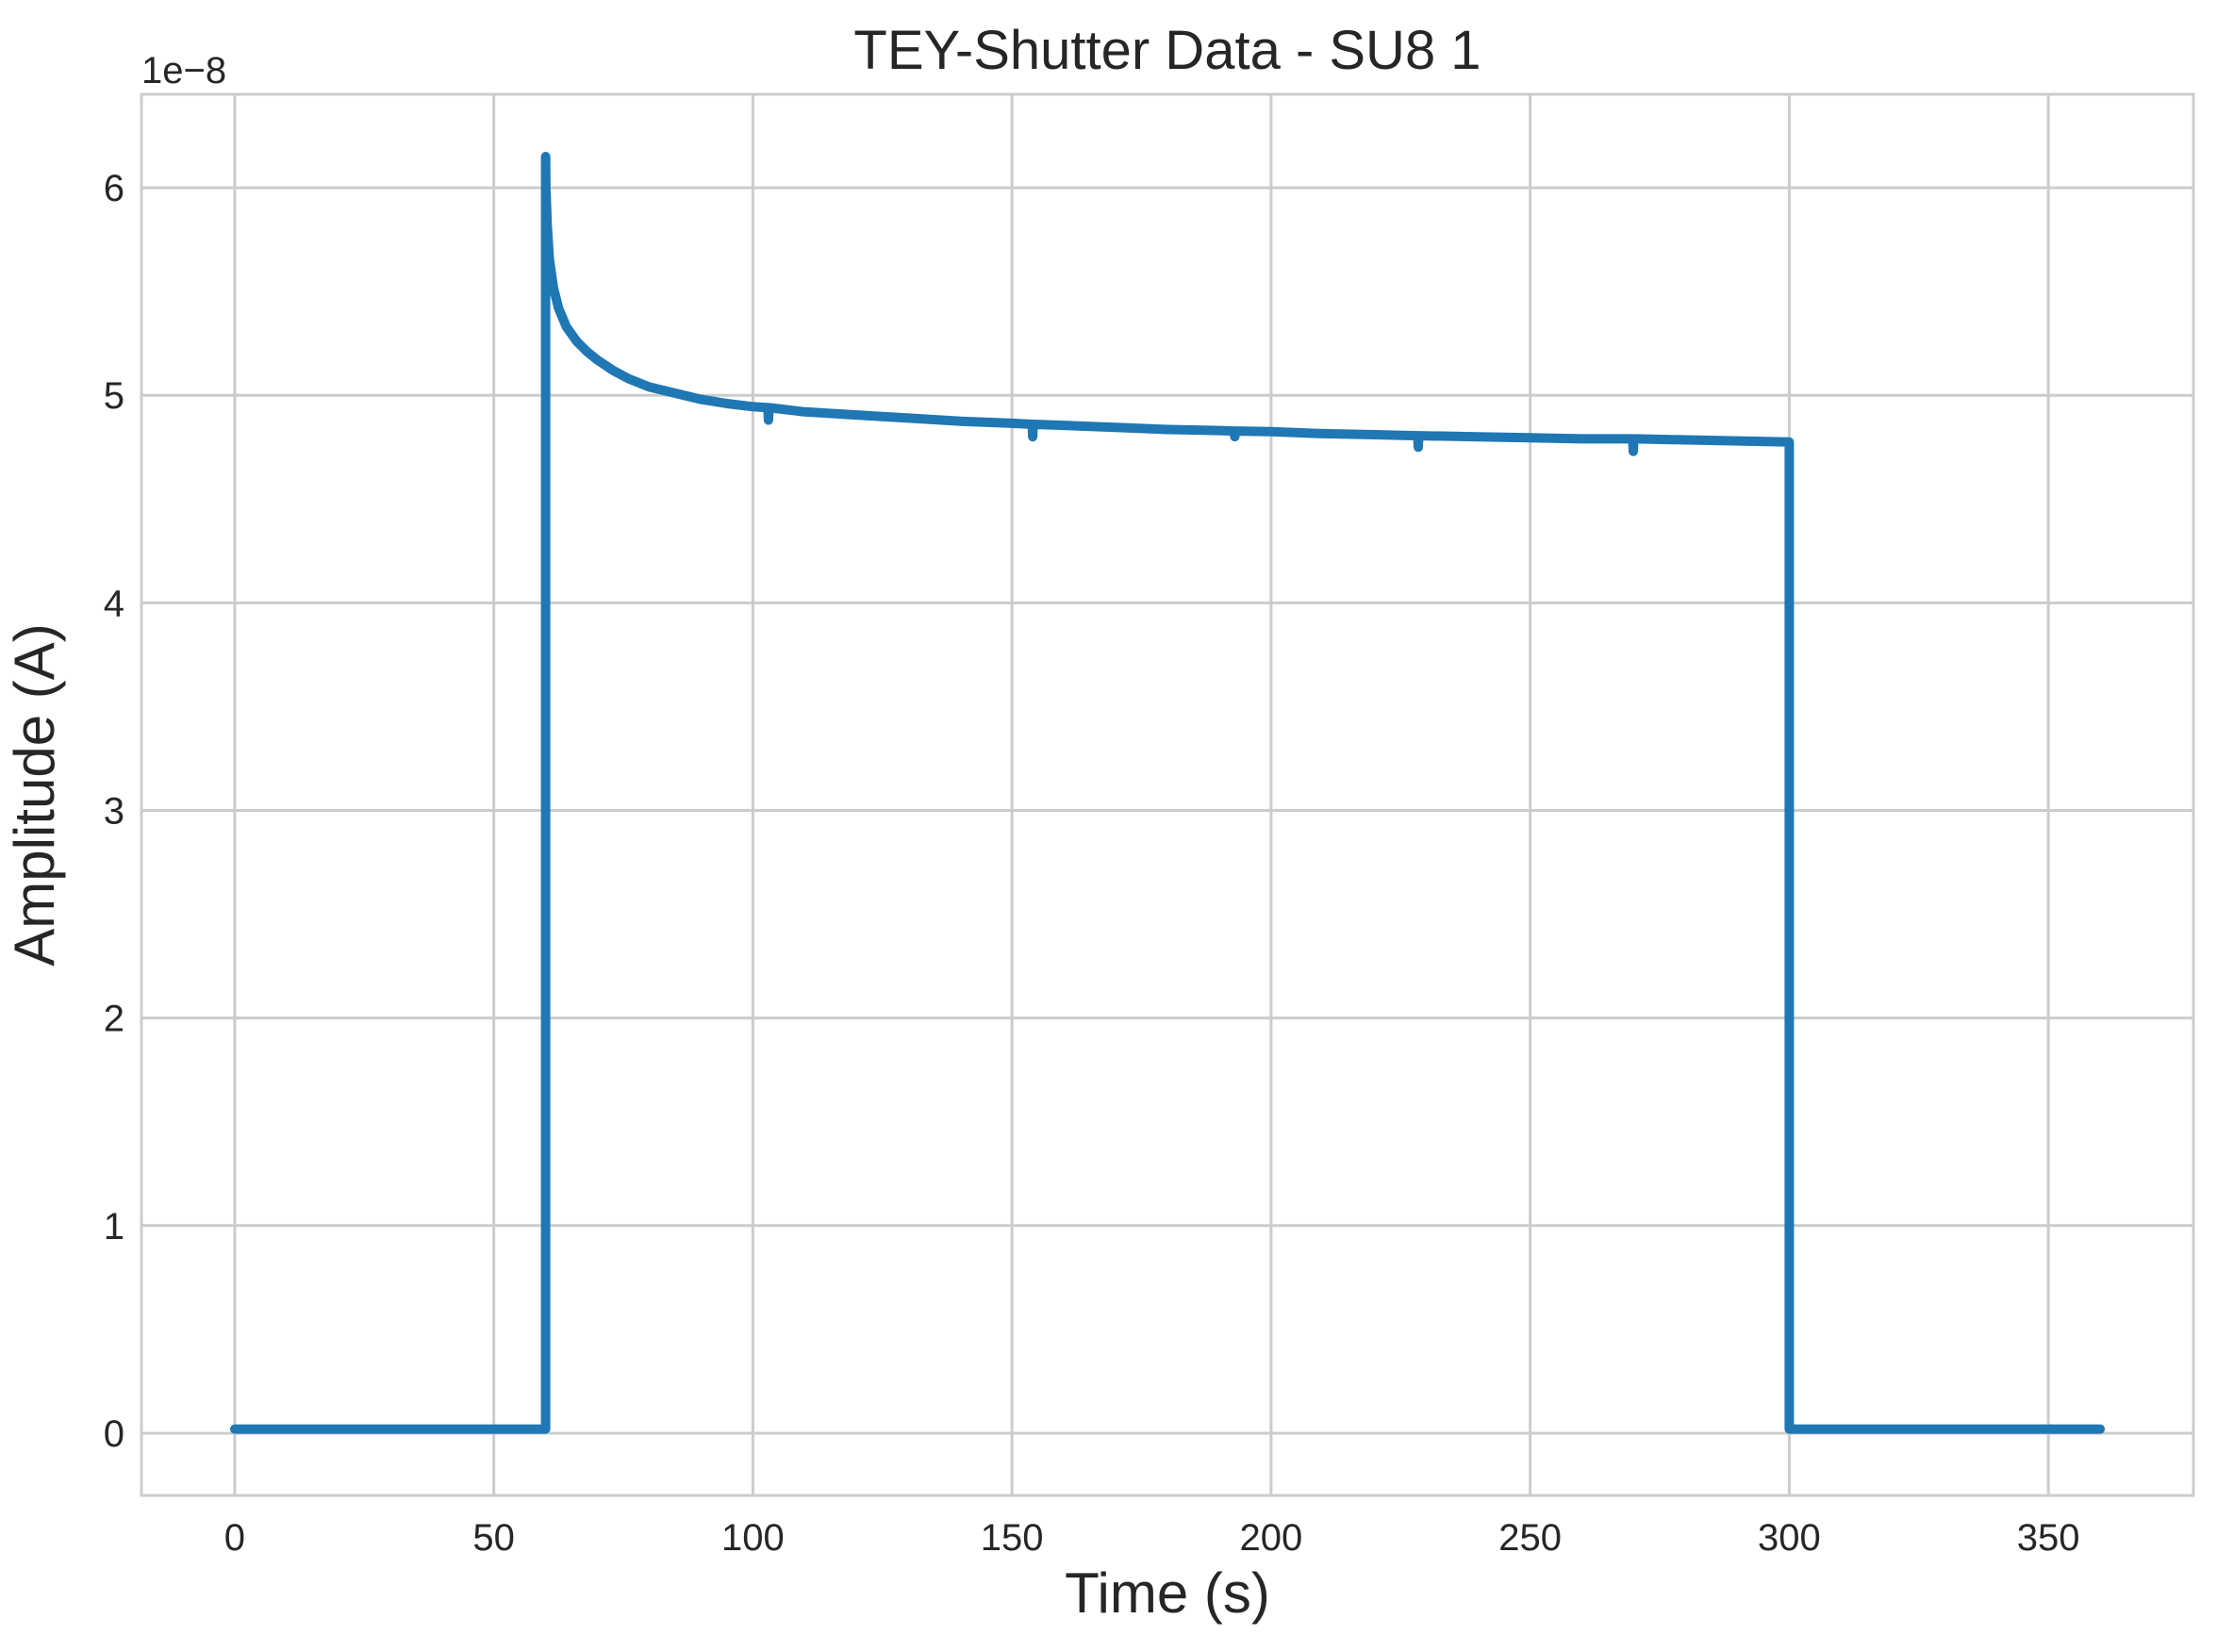 The width and height of the screenshot is (2217, 1652). I want to click on x-tick-label: 50, so click(494, 1538).